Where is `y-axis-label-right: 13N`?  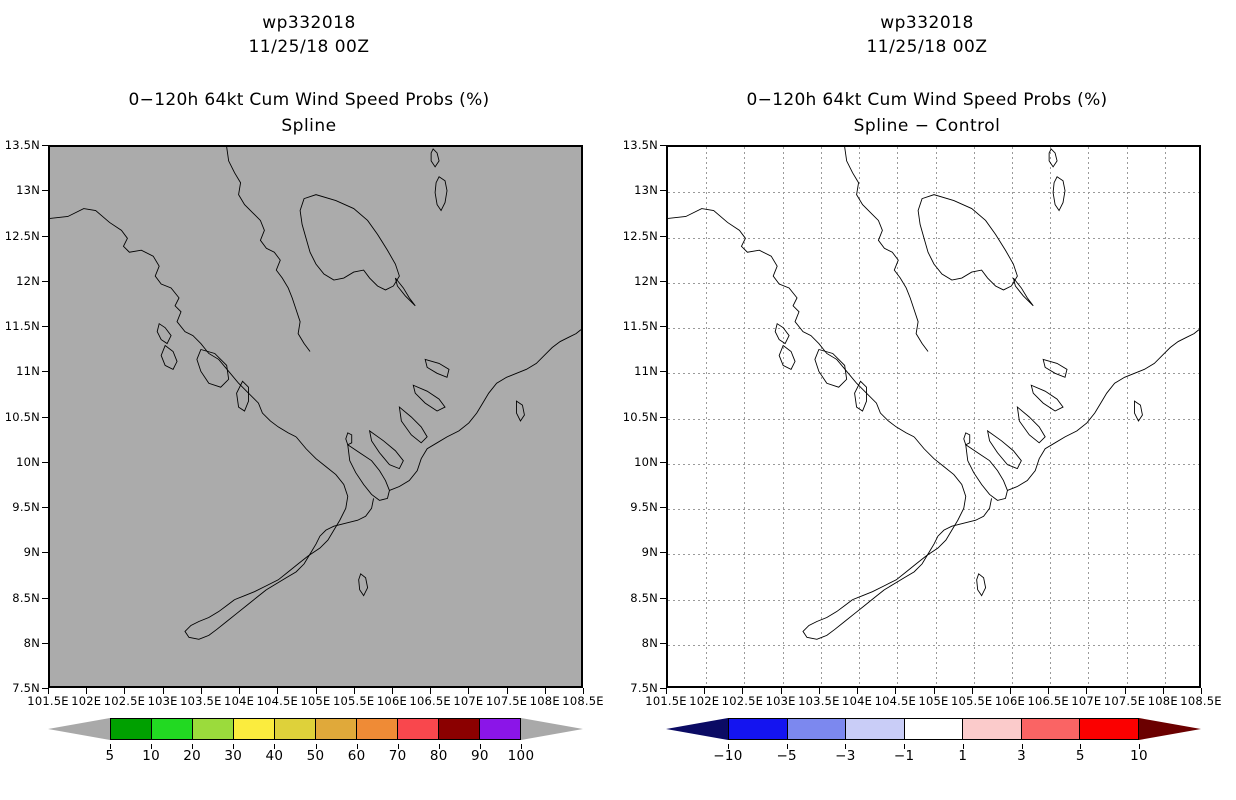
y-axis-label-right: 13N is located at coordinates (646, 190).